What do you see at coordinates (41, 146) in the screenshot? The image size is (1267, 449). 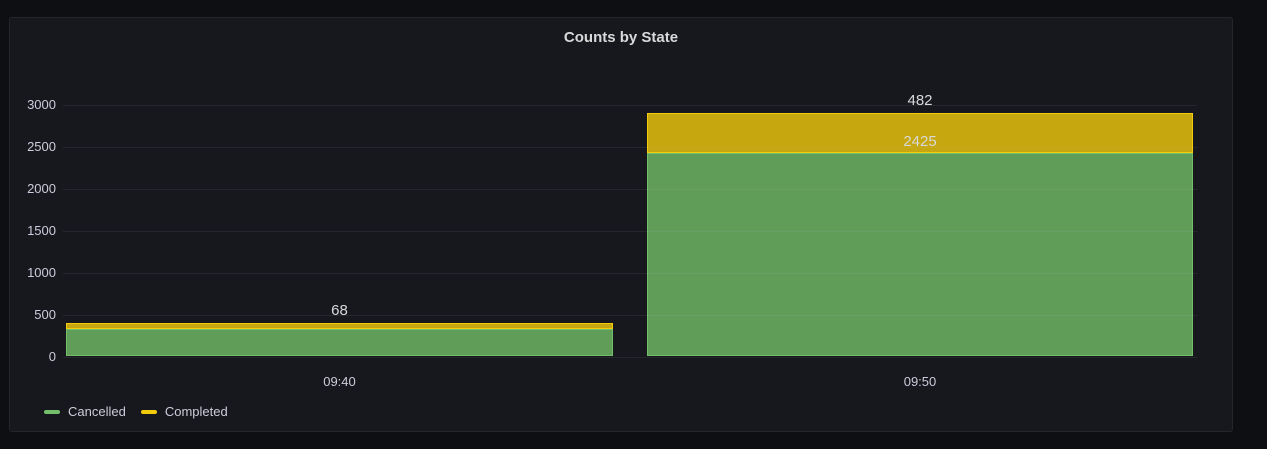 I see `y-axis-tick-label: 2500` at bounding box center [41, 146].